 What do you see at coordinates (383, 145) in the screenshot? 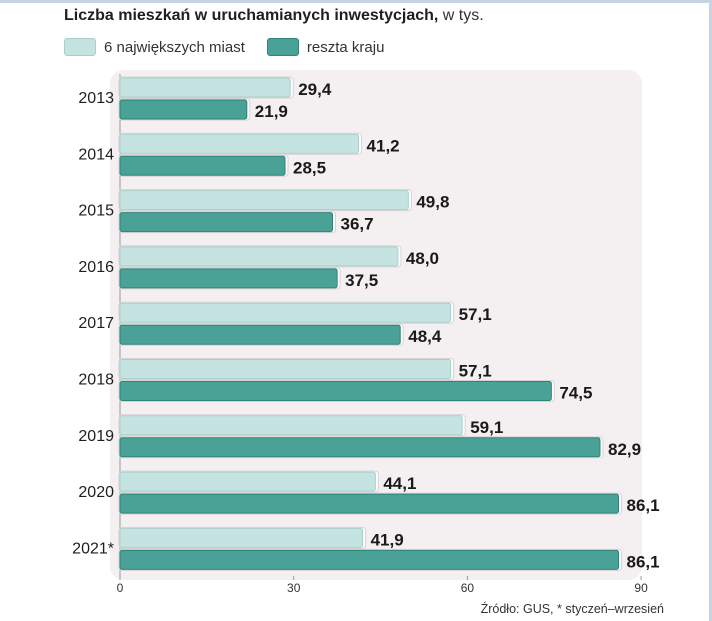
I see `value-label-series1: 41,2` at bounding box center [383, 145].